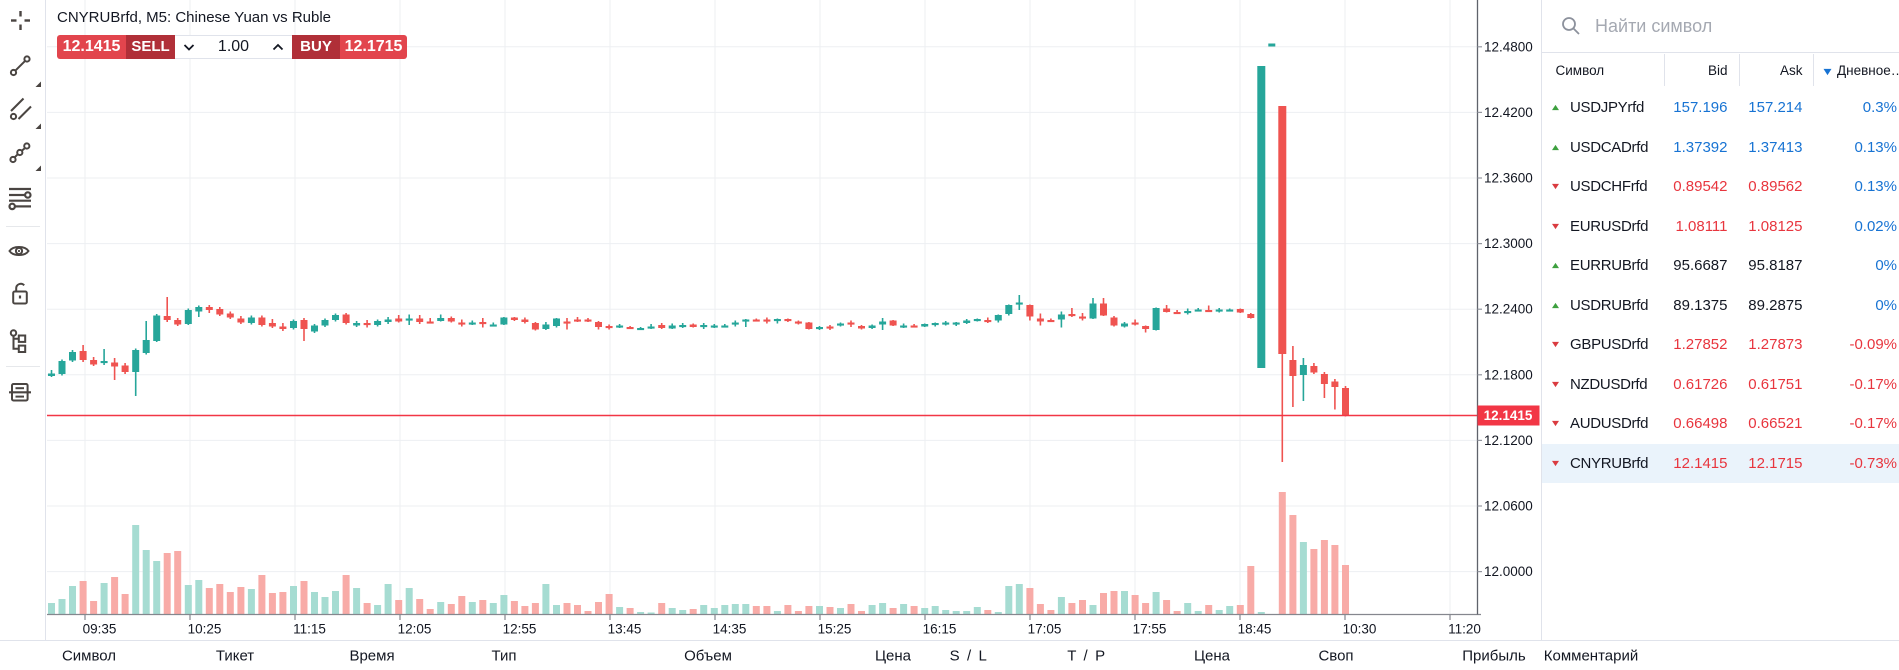  What do you see at coordinates (1508, 415) in the screenshot?
I see `svg-text: 12.1415` at bounding box center [1508, 415].